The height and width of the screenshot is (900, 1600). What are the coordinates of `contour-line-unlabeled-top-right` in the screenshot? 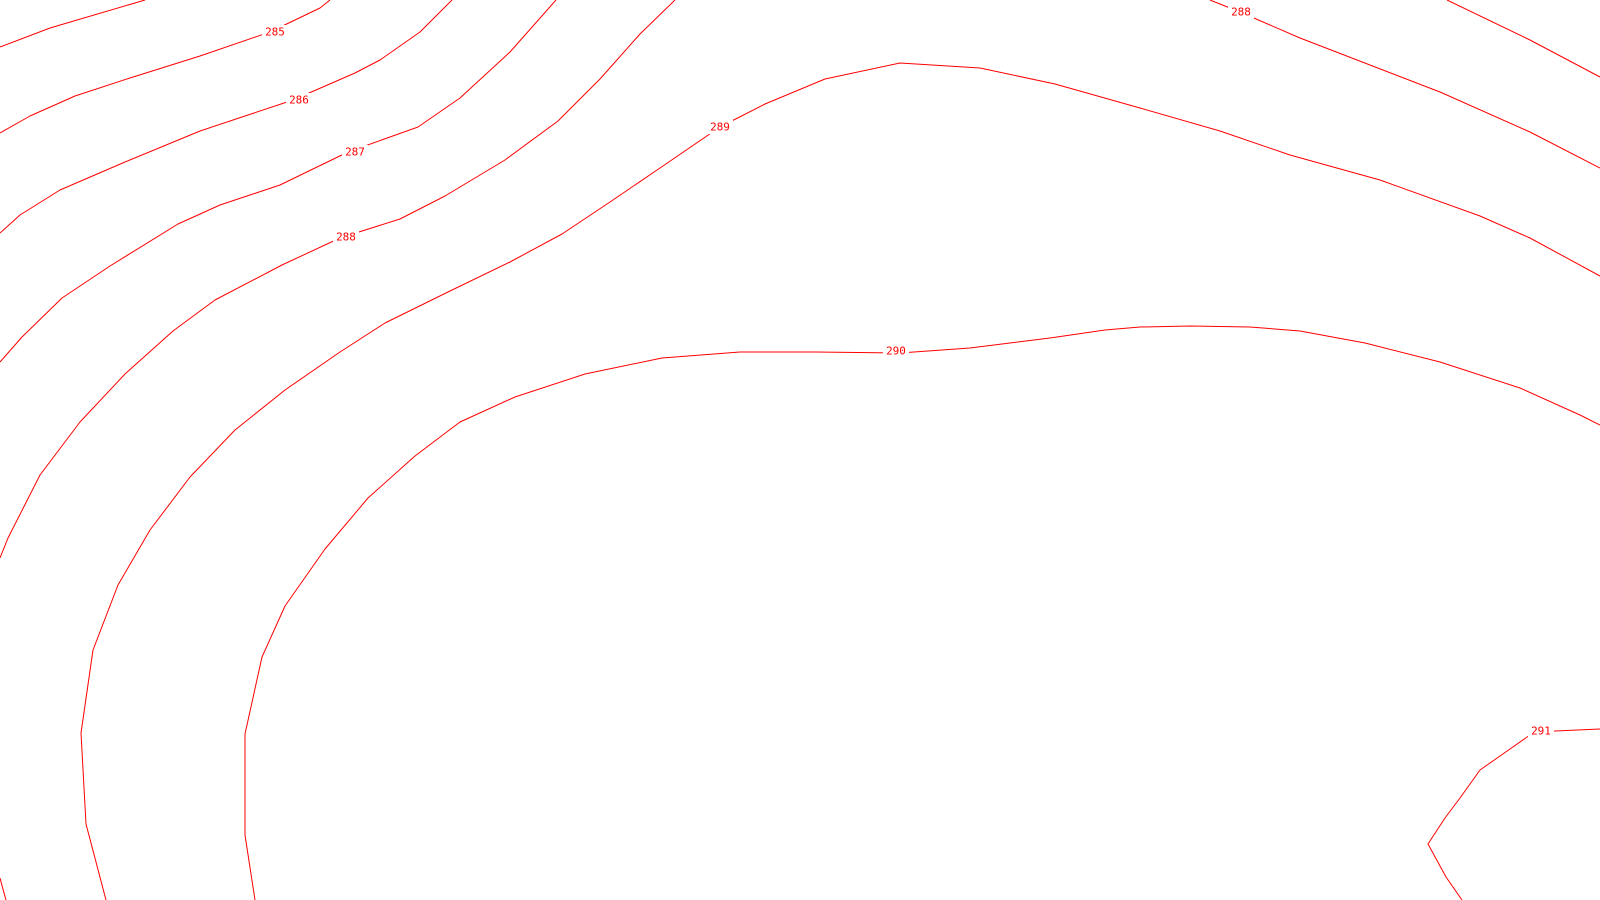 It's located at (1523, 39).